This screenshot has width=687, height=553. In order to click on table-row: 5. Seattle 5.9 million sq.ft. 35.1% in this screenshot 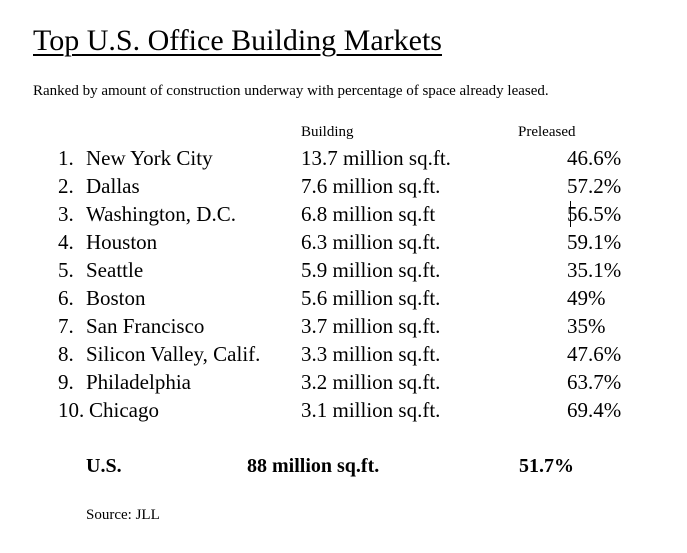, I will do `click(343, 270)`.